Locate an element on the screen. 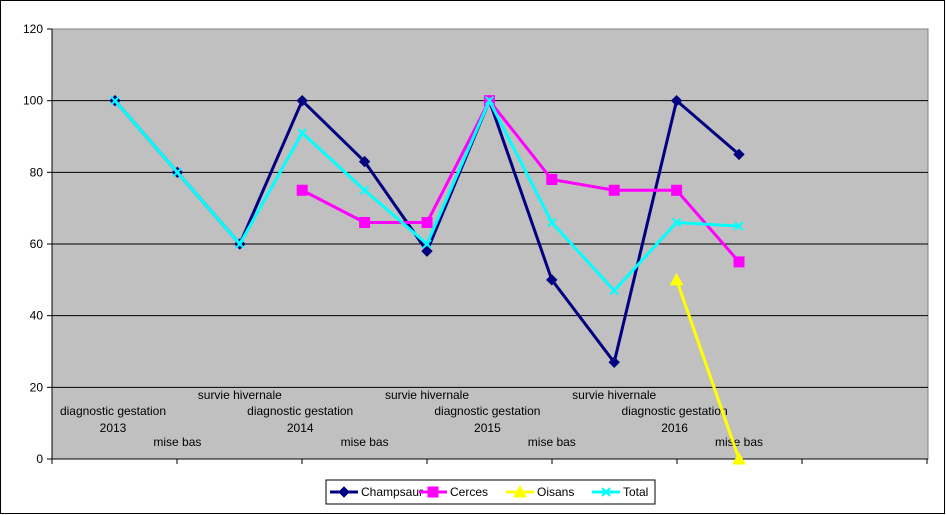  legend-label: Champsaur is located at coordinates (392, 492).